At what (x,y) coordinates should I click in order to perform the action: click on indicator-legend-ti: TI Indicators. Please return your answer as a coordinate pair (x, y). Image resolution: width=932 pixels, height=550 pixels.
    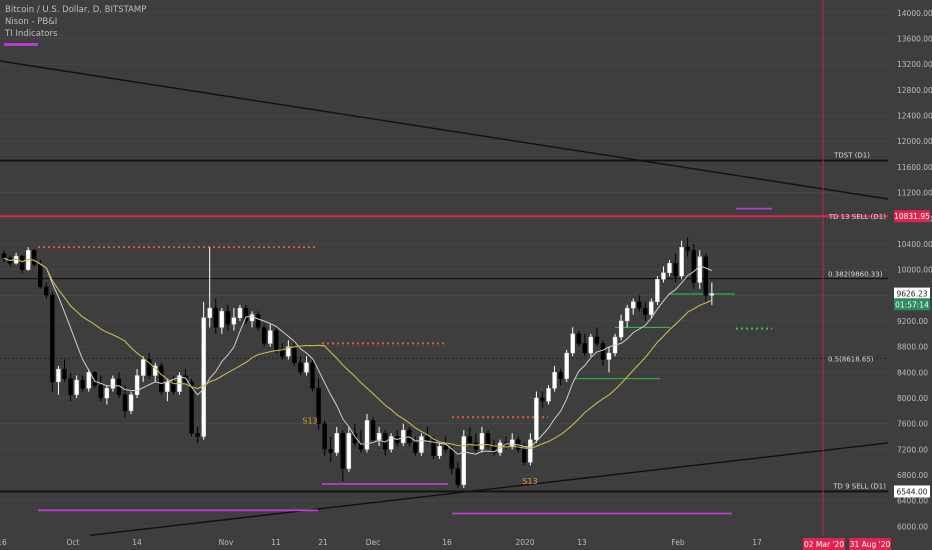
    Looking at the image, I should click on (31, 34).